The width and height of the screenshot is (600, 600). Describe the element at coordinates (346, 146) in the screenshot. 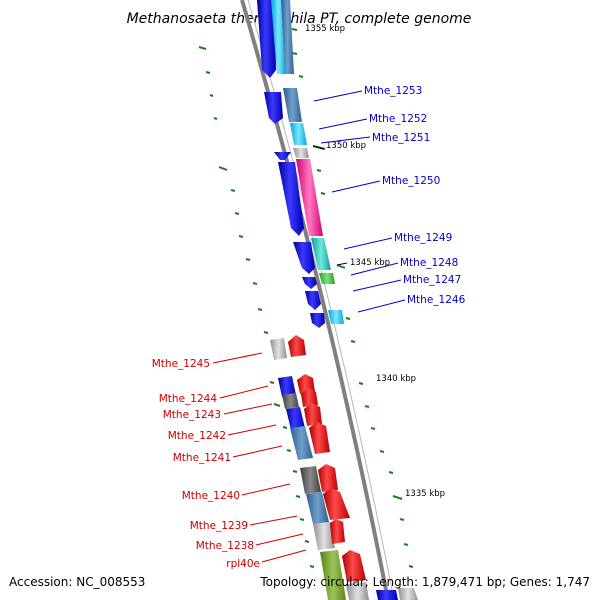

I see `kbp-label: 1350 kbp` at that location.